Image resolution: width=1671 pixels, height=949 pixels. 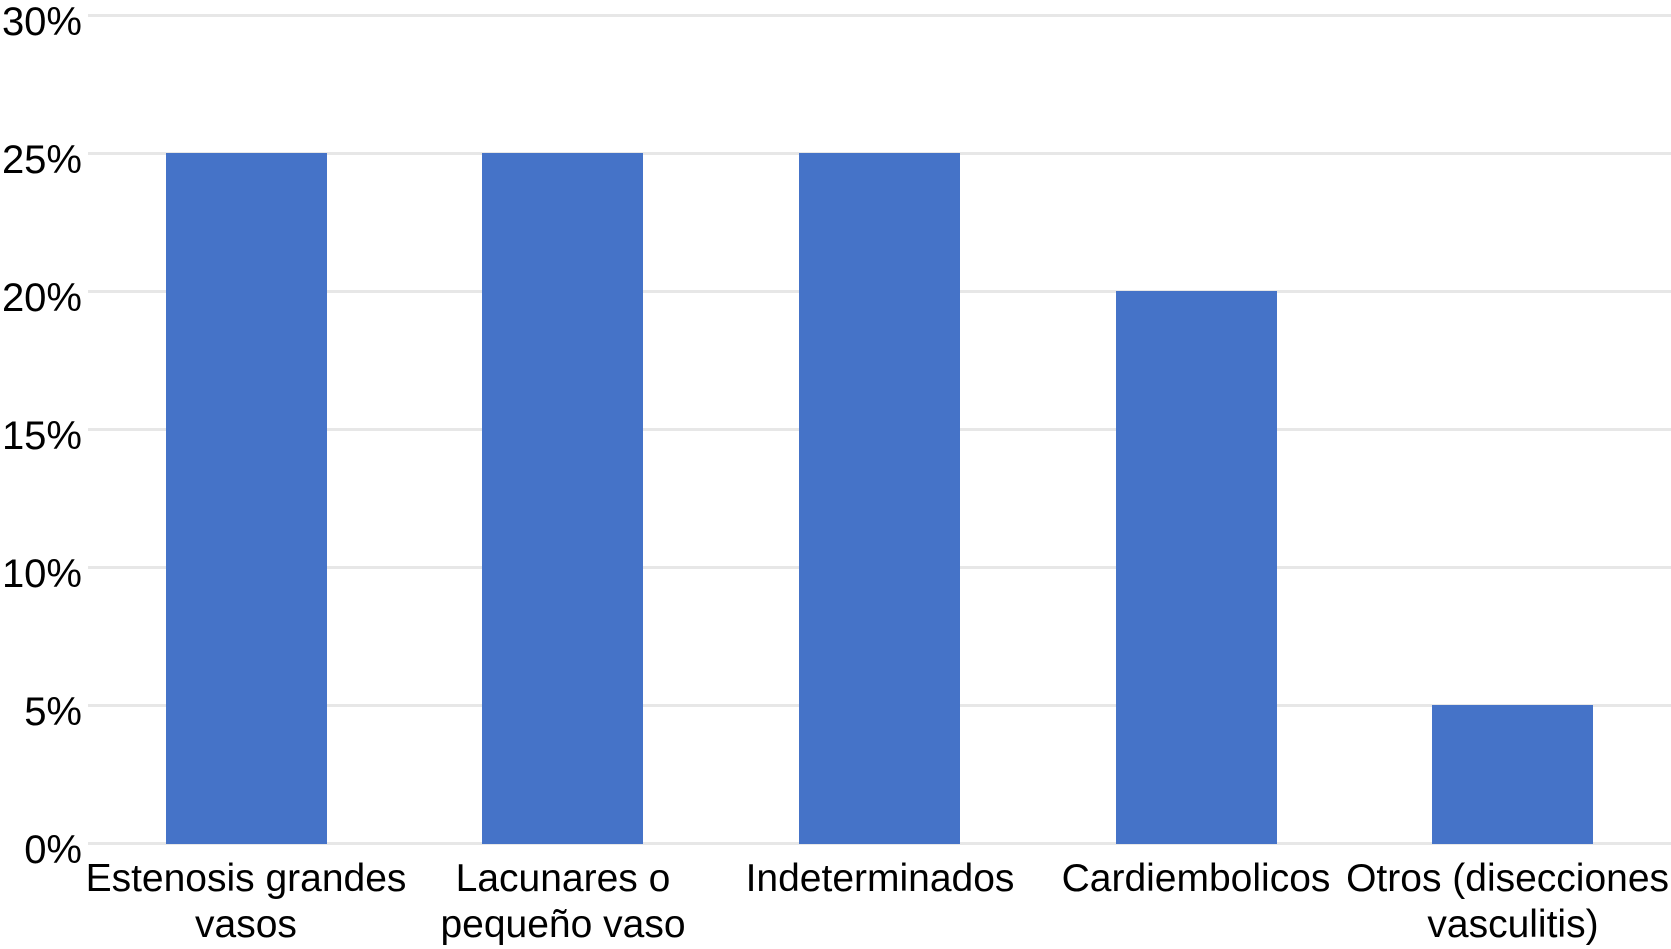 What do you see at coordinates (1196, 878) in the screenshot?
I see `x-axis-label: Cardiembolicos` at bounding box center [1196, 878].